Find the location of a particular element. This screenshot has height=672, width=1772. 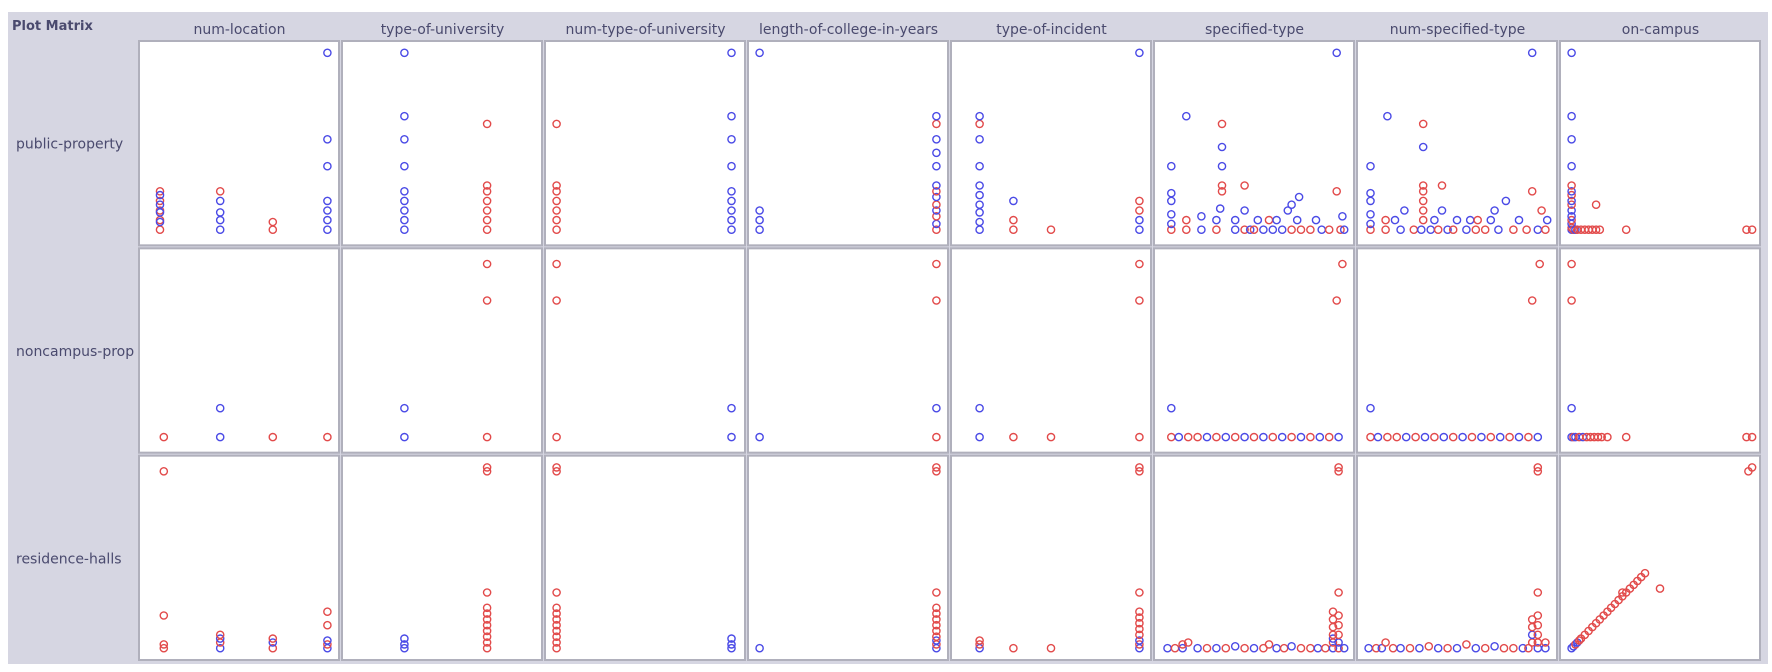

row-label-public-property: public-property is located at coordinates (69, 145).